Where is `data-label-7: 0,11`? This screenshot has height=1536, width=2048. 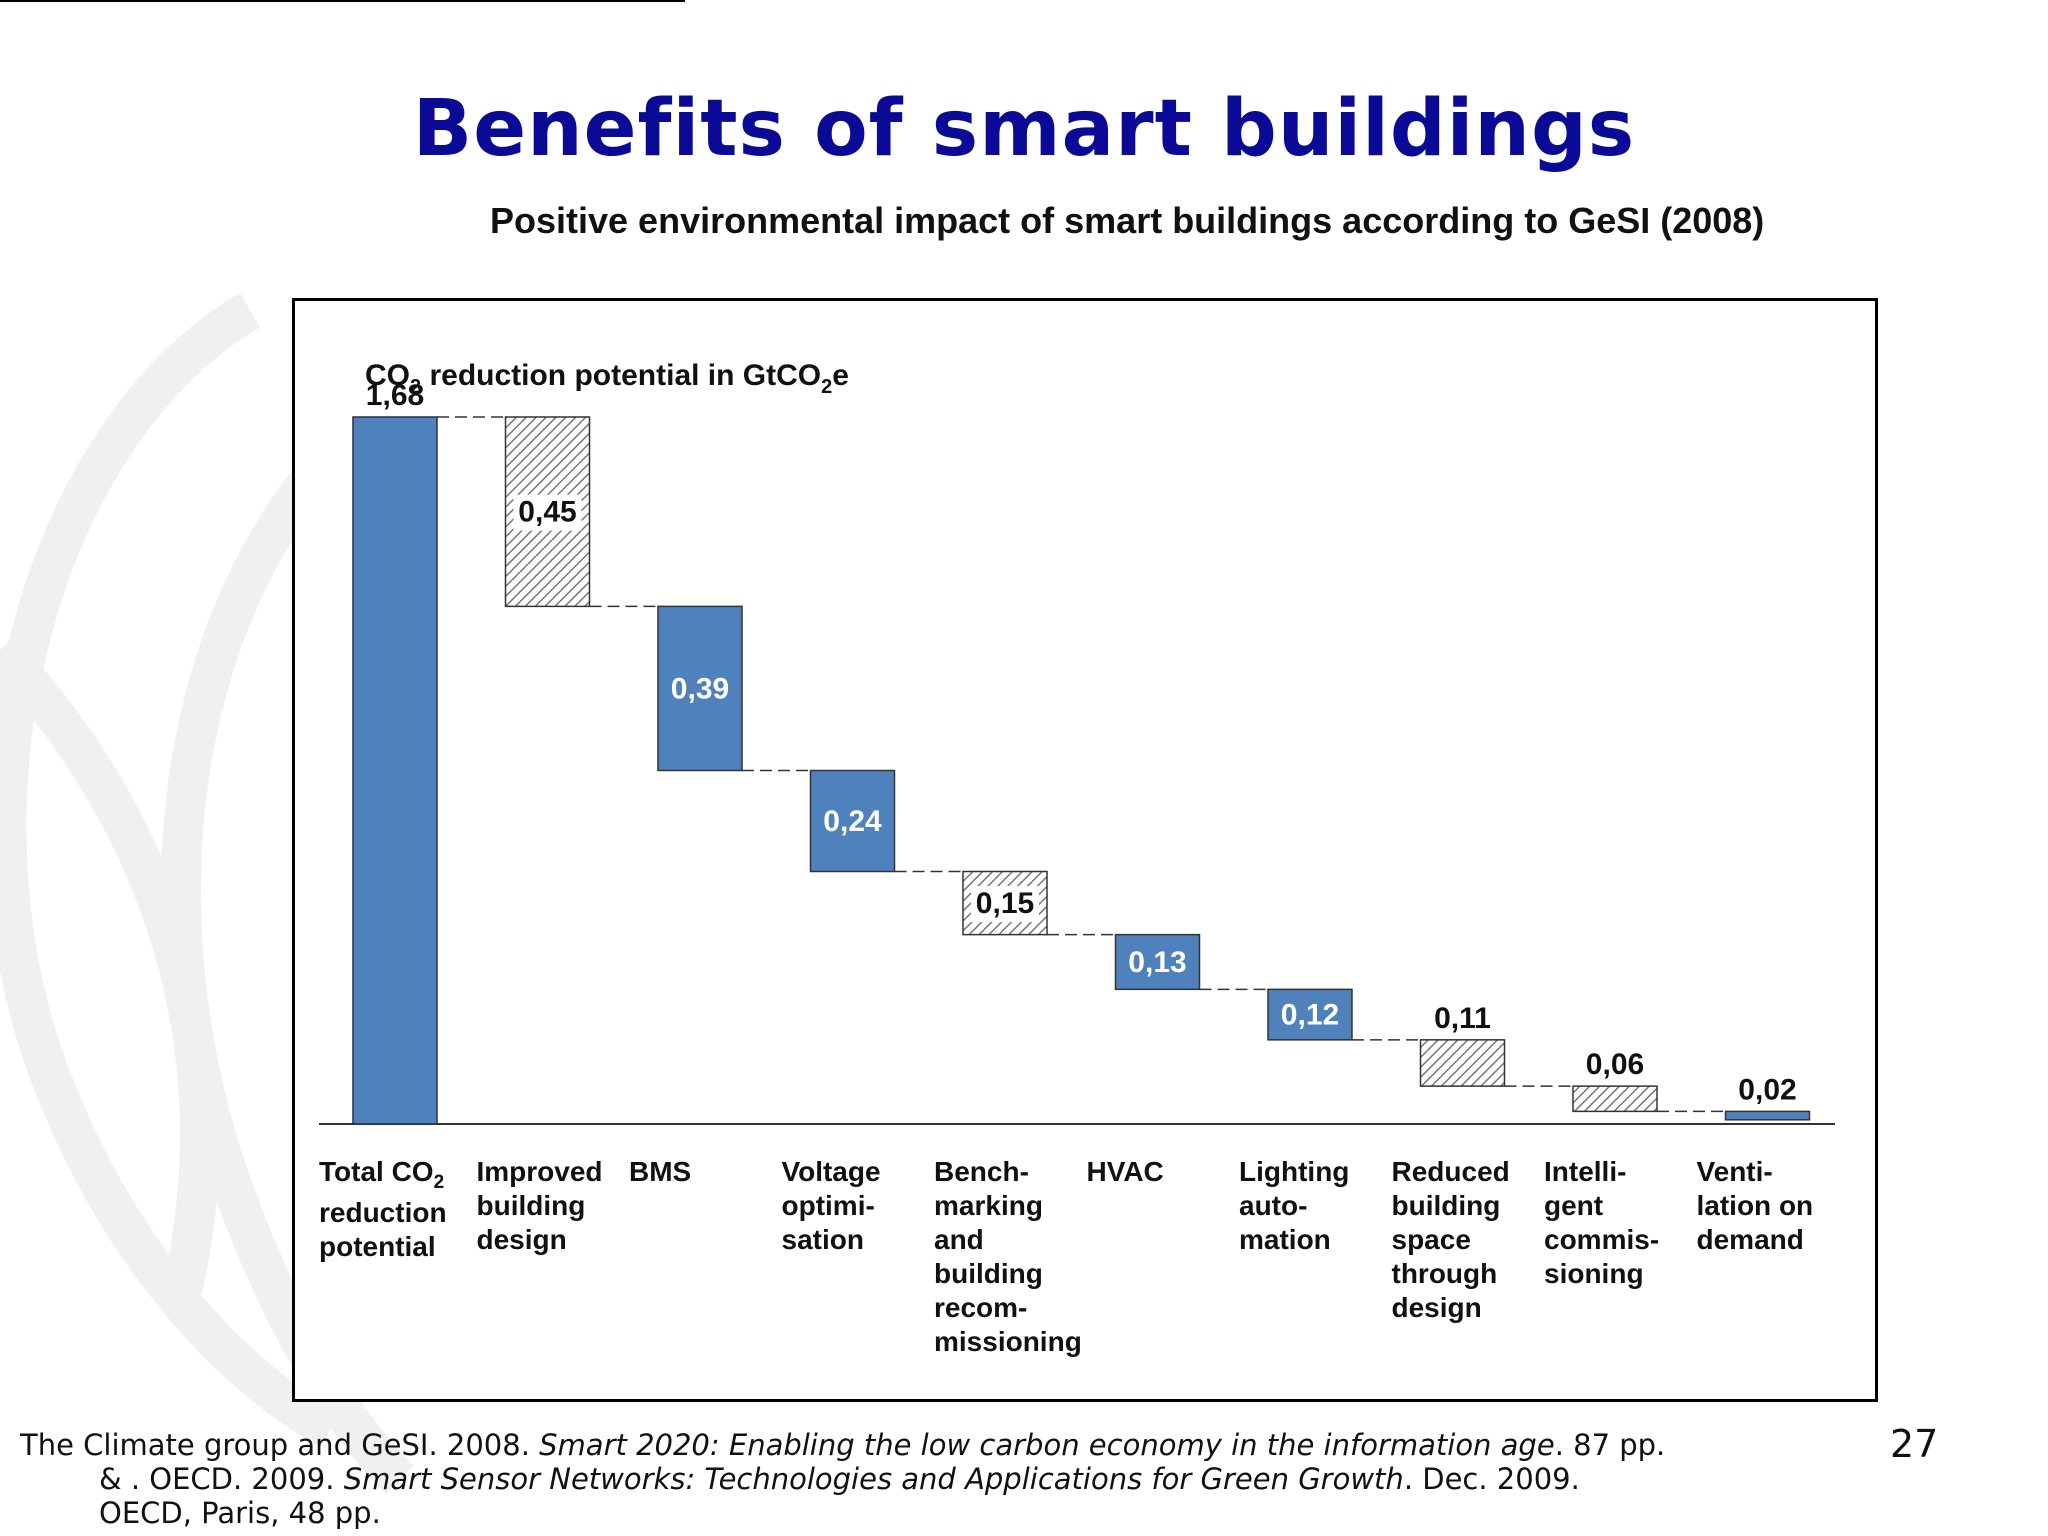
data-label-7: 0,11 is located at coordinates (1462, 1018).